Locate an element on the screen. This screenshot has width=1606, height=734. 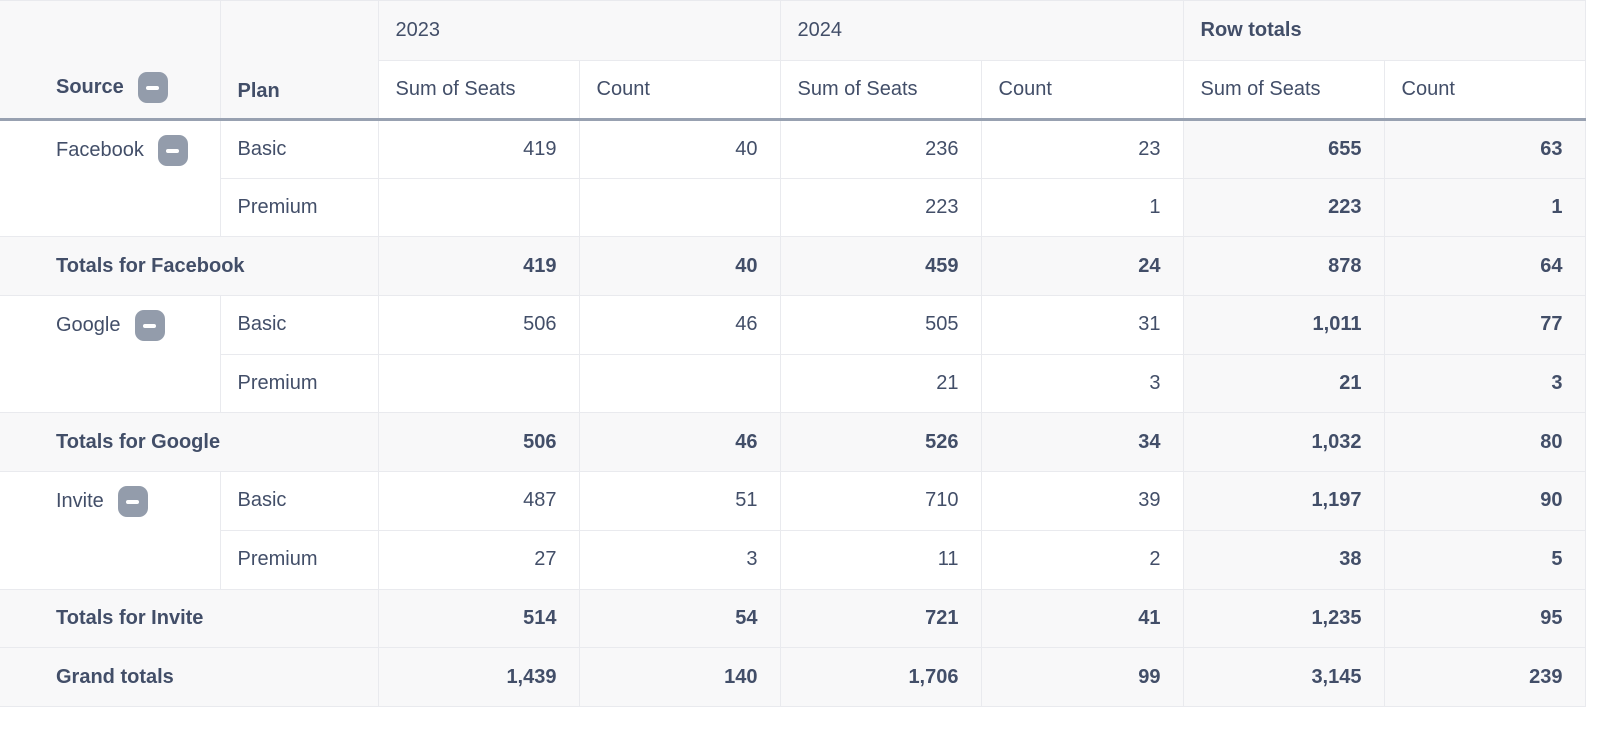
value-cell: 236 is located at coordinates (880, 149).